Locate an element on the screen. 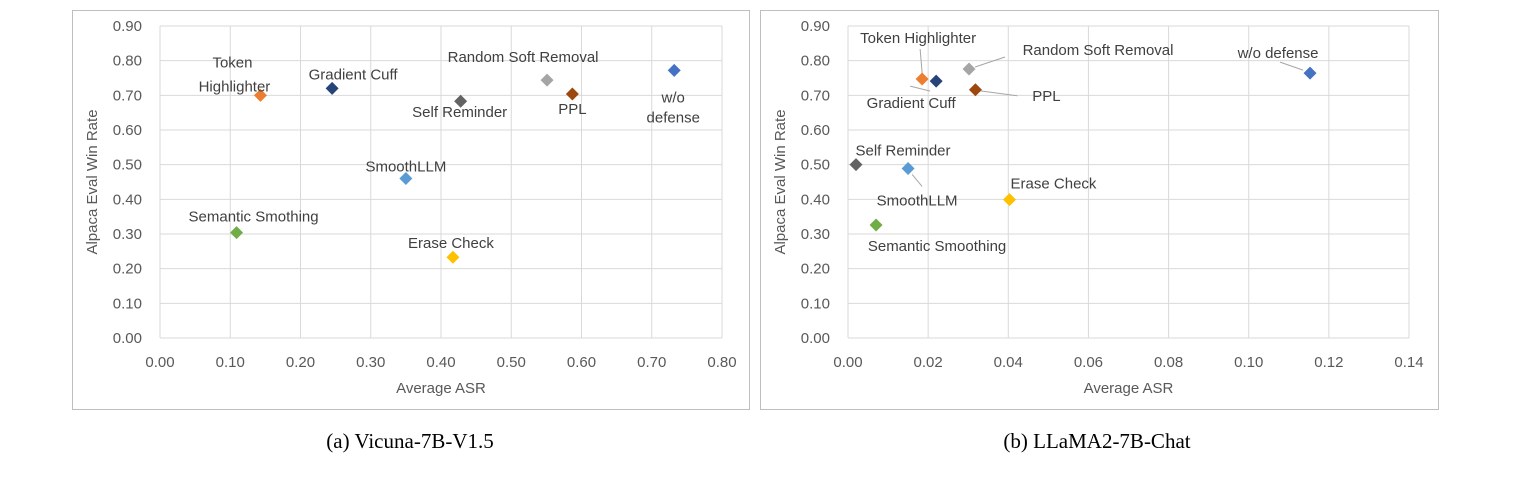  data-point-label: Highlighter is located at coordinates (235, 86).